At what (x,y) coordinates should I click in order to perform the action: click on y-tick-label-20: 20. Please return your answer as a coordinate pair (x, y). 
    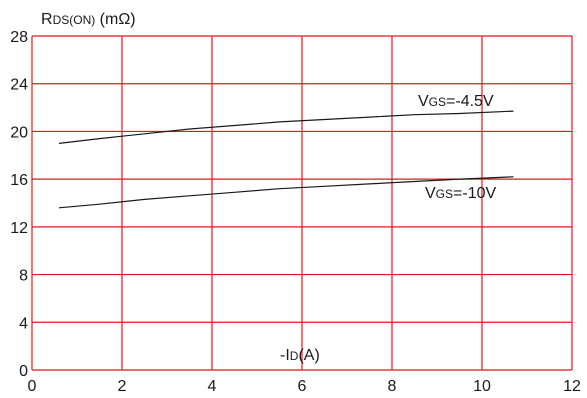
    Looking at the image, I should click on (19, 132).